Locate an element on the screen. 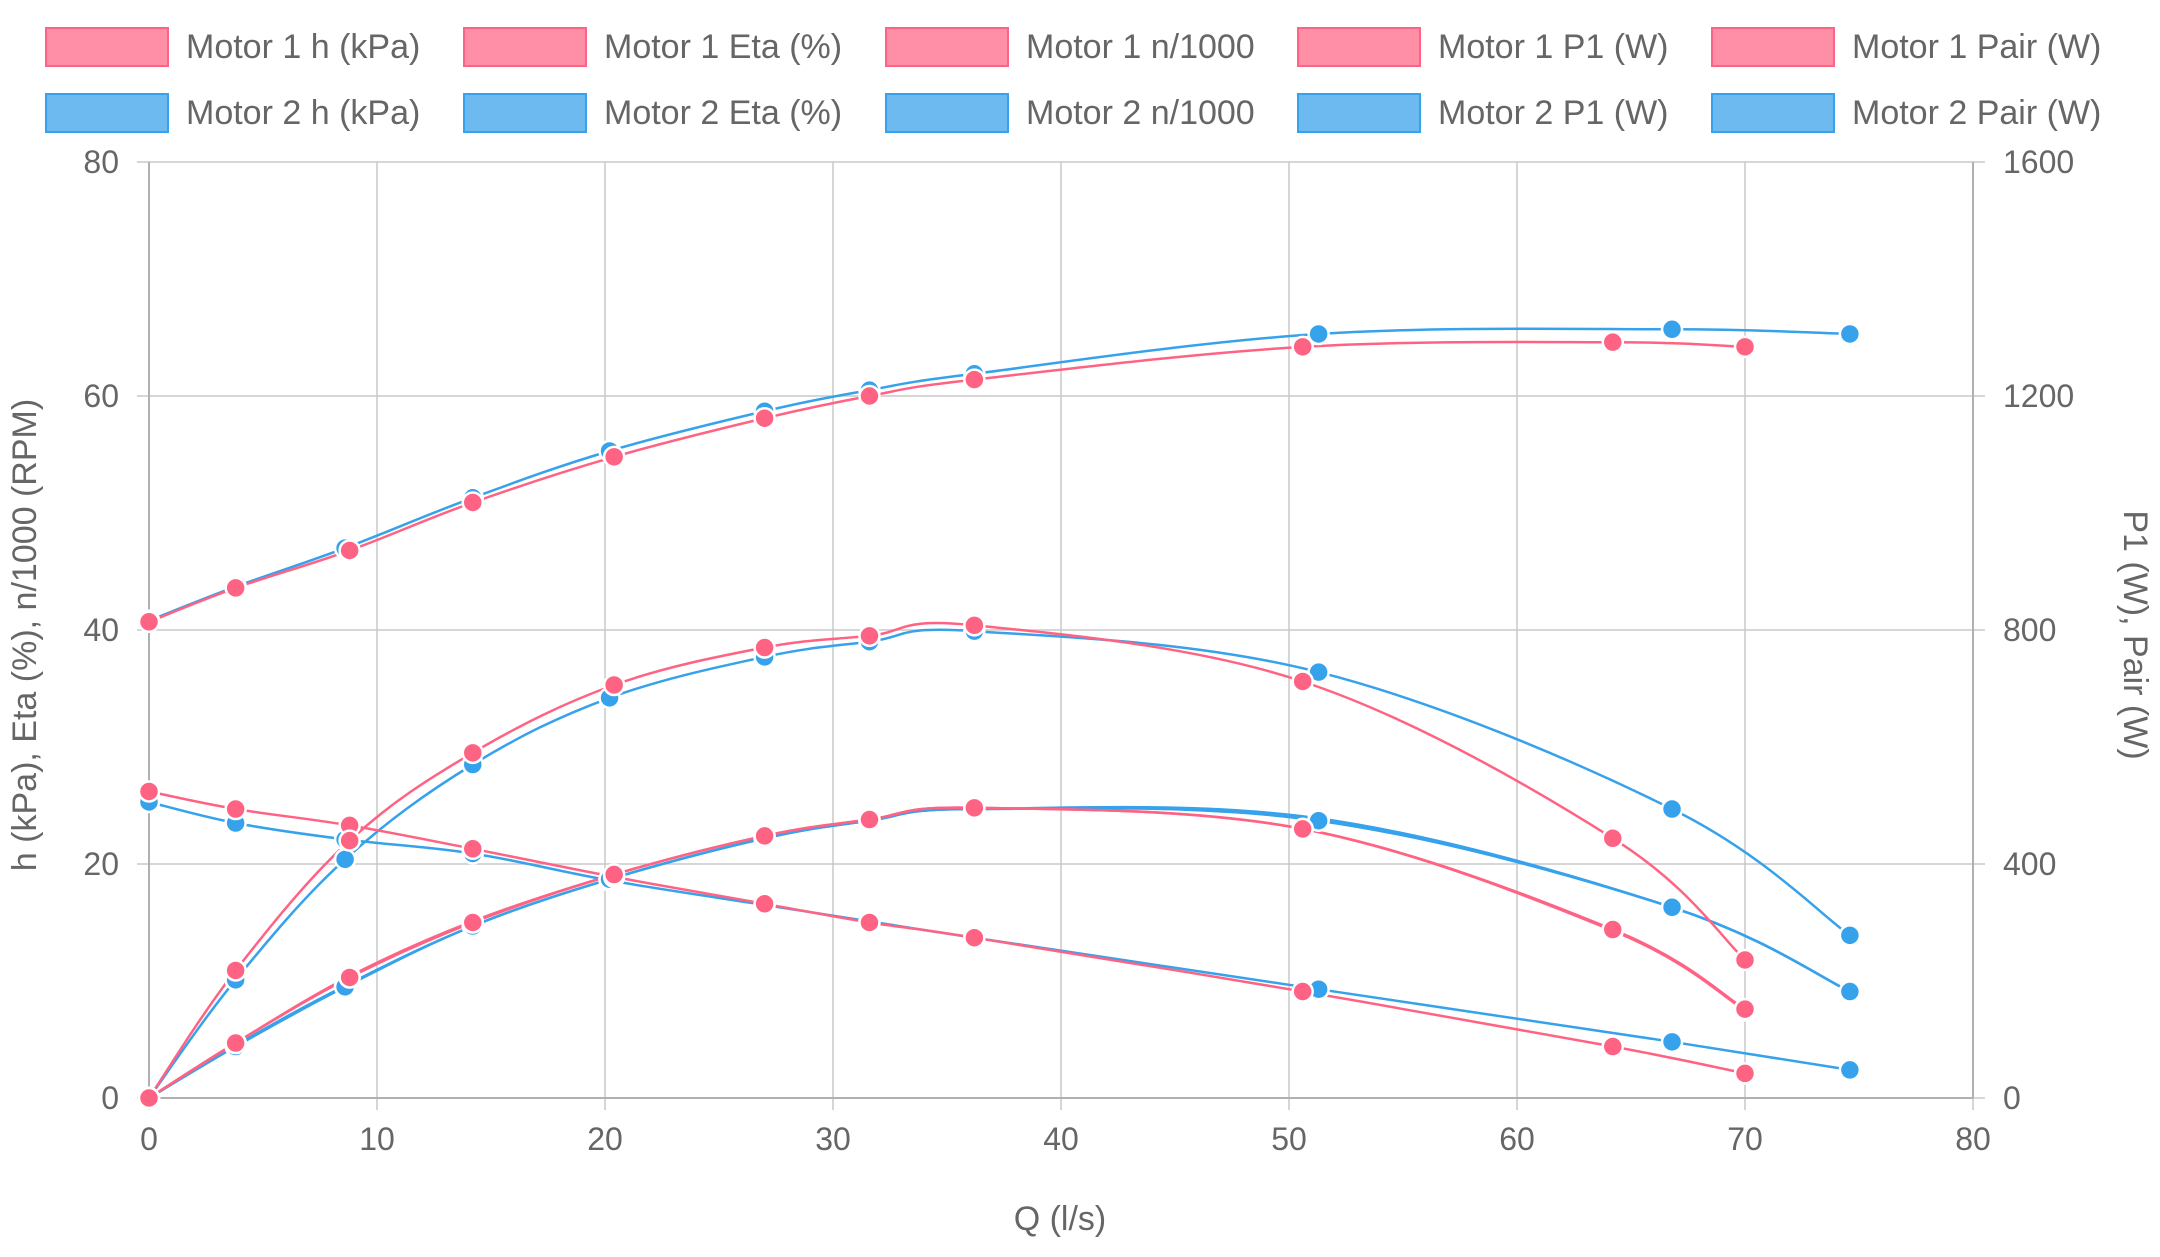 This screenshot has height=1257, width=2160. x-tick-label: 20 is located at coordinates (605, 1139).